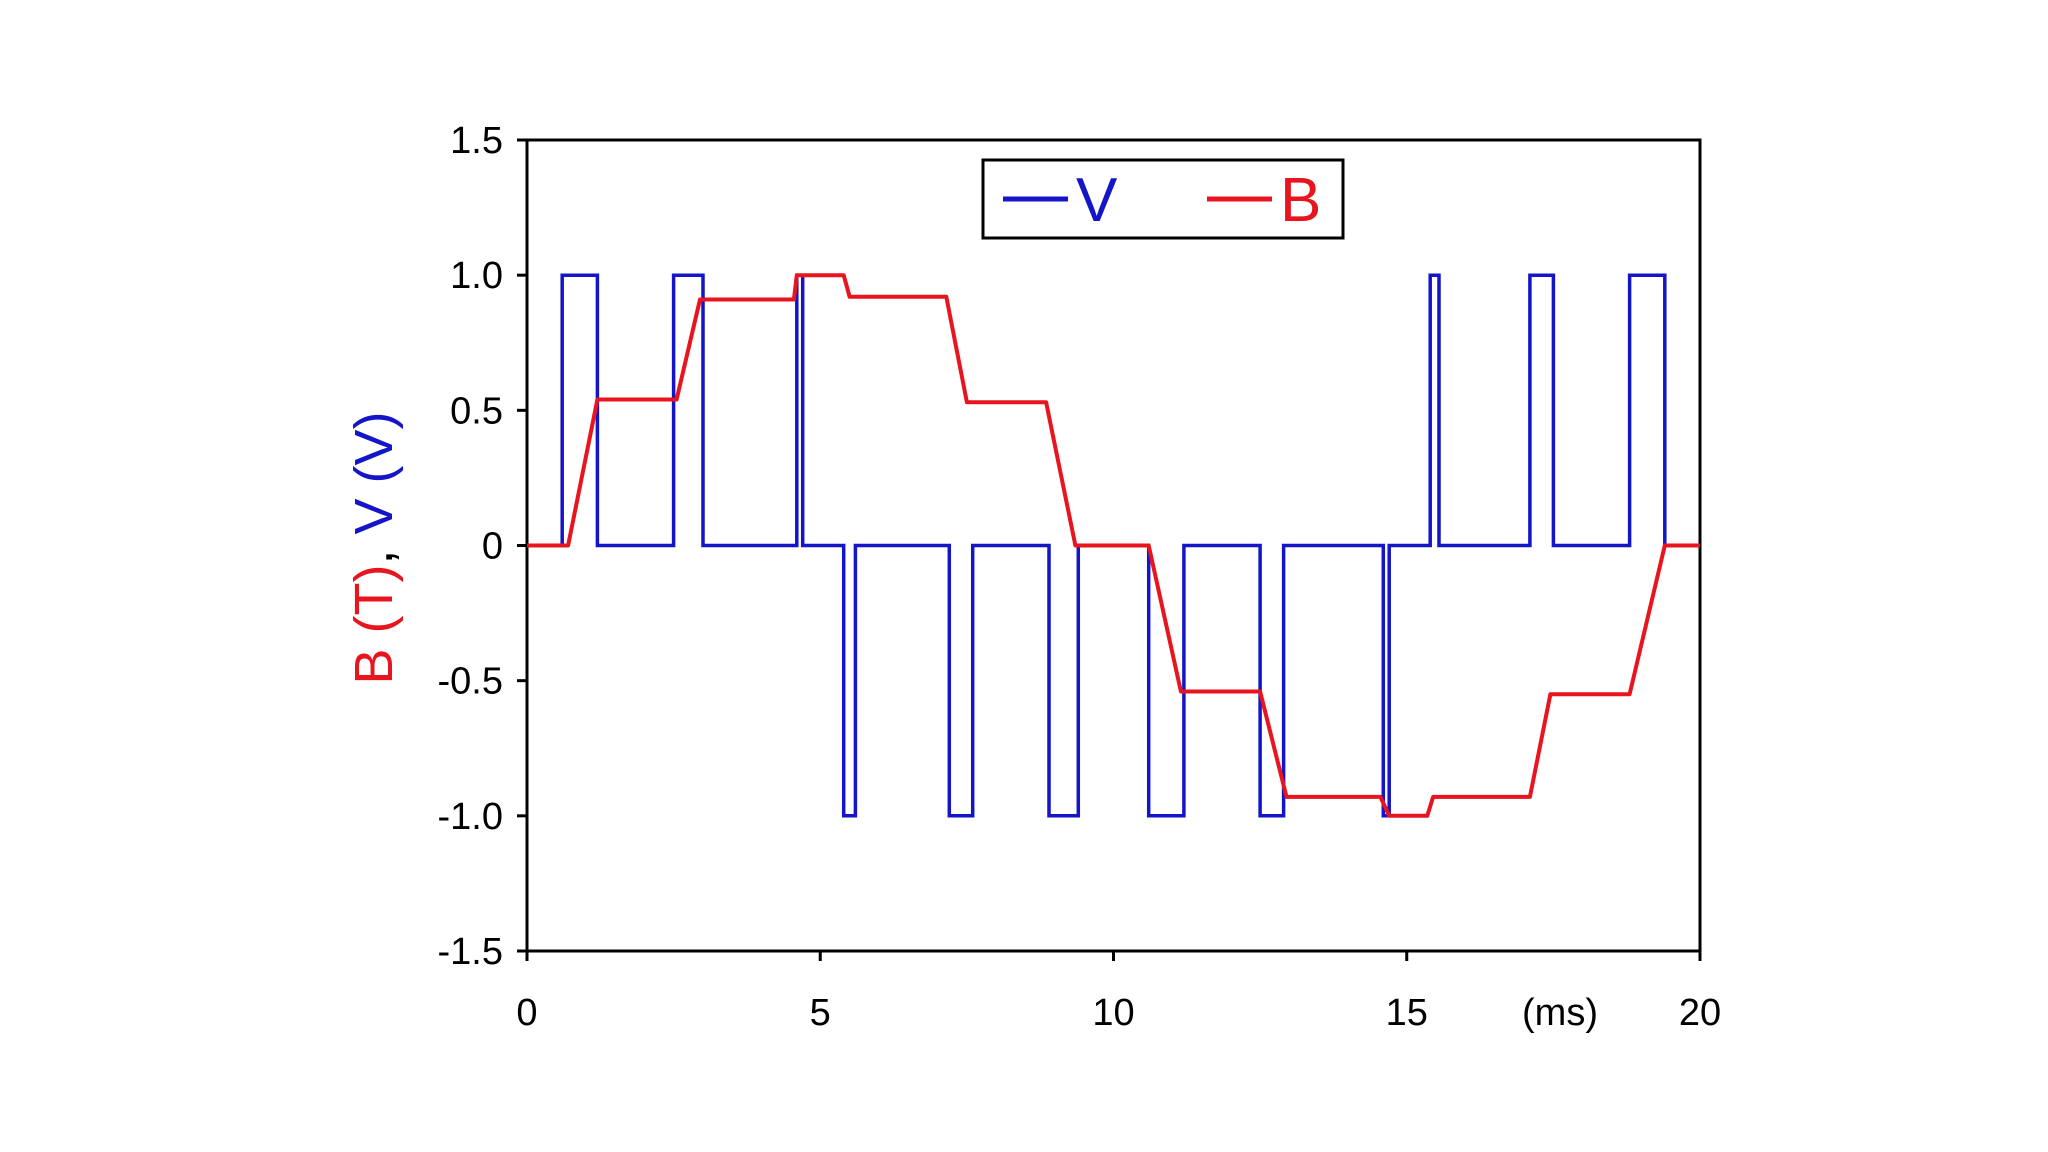 This screenshot has height=1152, width=2048. What do you see at coordinates (476, 141) in the screenshot?
I see `y-tick-label: 1.5` at bounding box center [476, 141].